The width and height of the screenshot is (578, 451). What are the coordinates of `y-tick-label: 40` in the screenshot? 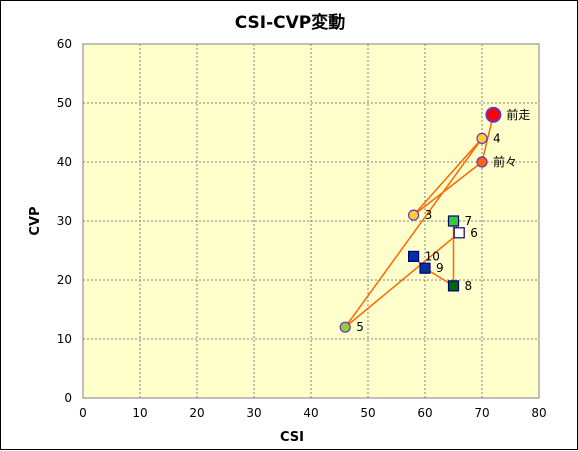 It's located at (64, 162).